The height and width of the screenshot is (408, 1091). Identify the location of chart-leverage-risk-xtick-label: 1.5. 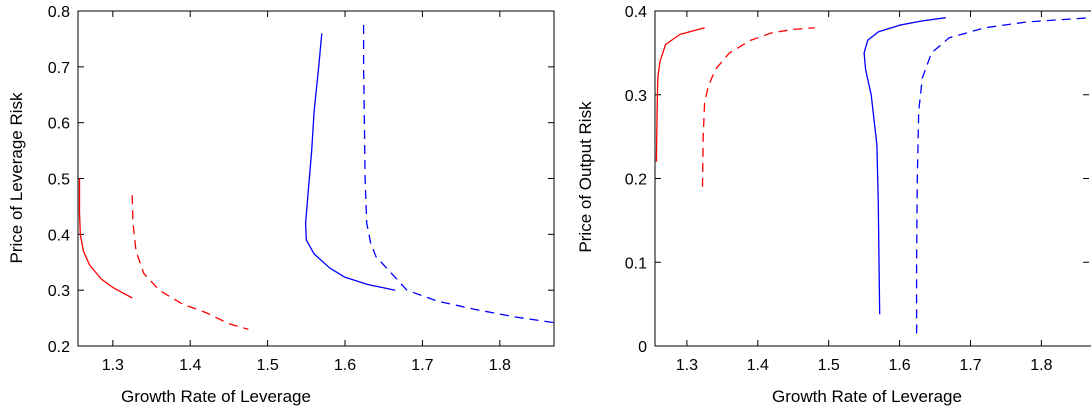
(268, 365).